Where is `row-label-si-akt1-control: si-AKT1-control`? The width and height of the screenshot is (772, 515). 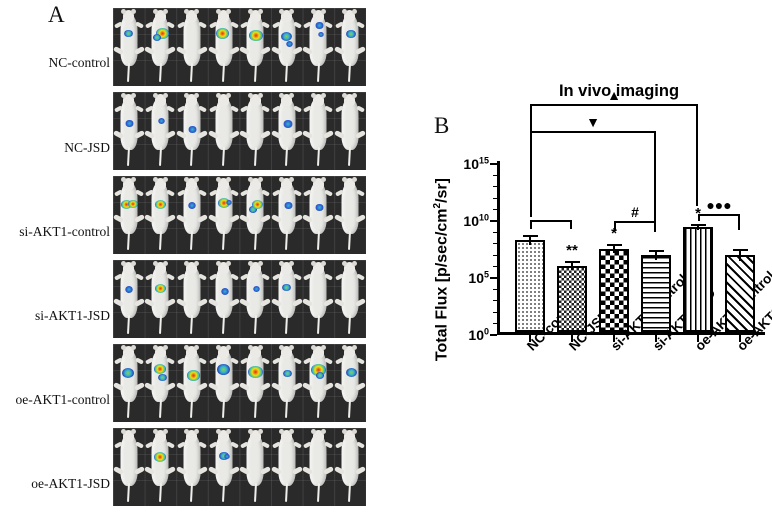
row-label-si-akt1-control: si-AKT1-control is located at coordinates (64, 231).